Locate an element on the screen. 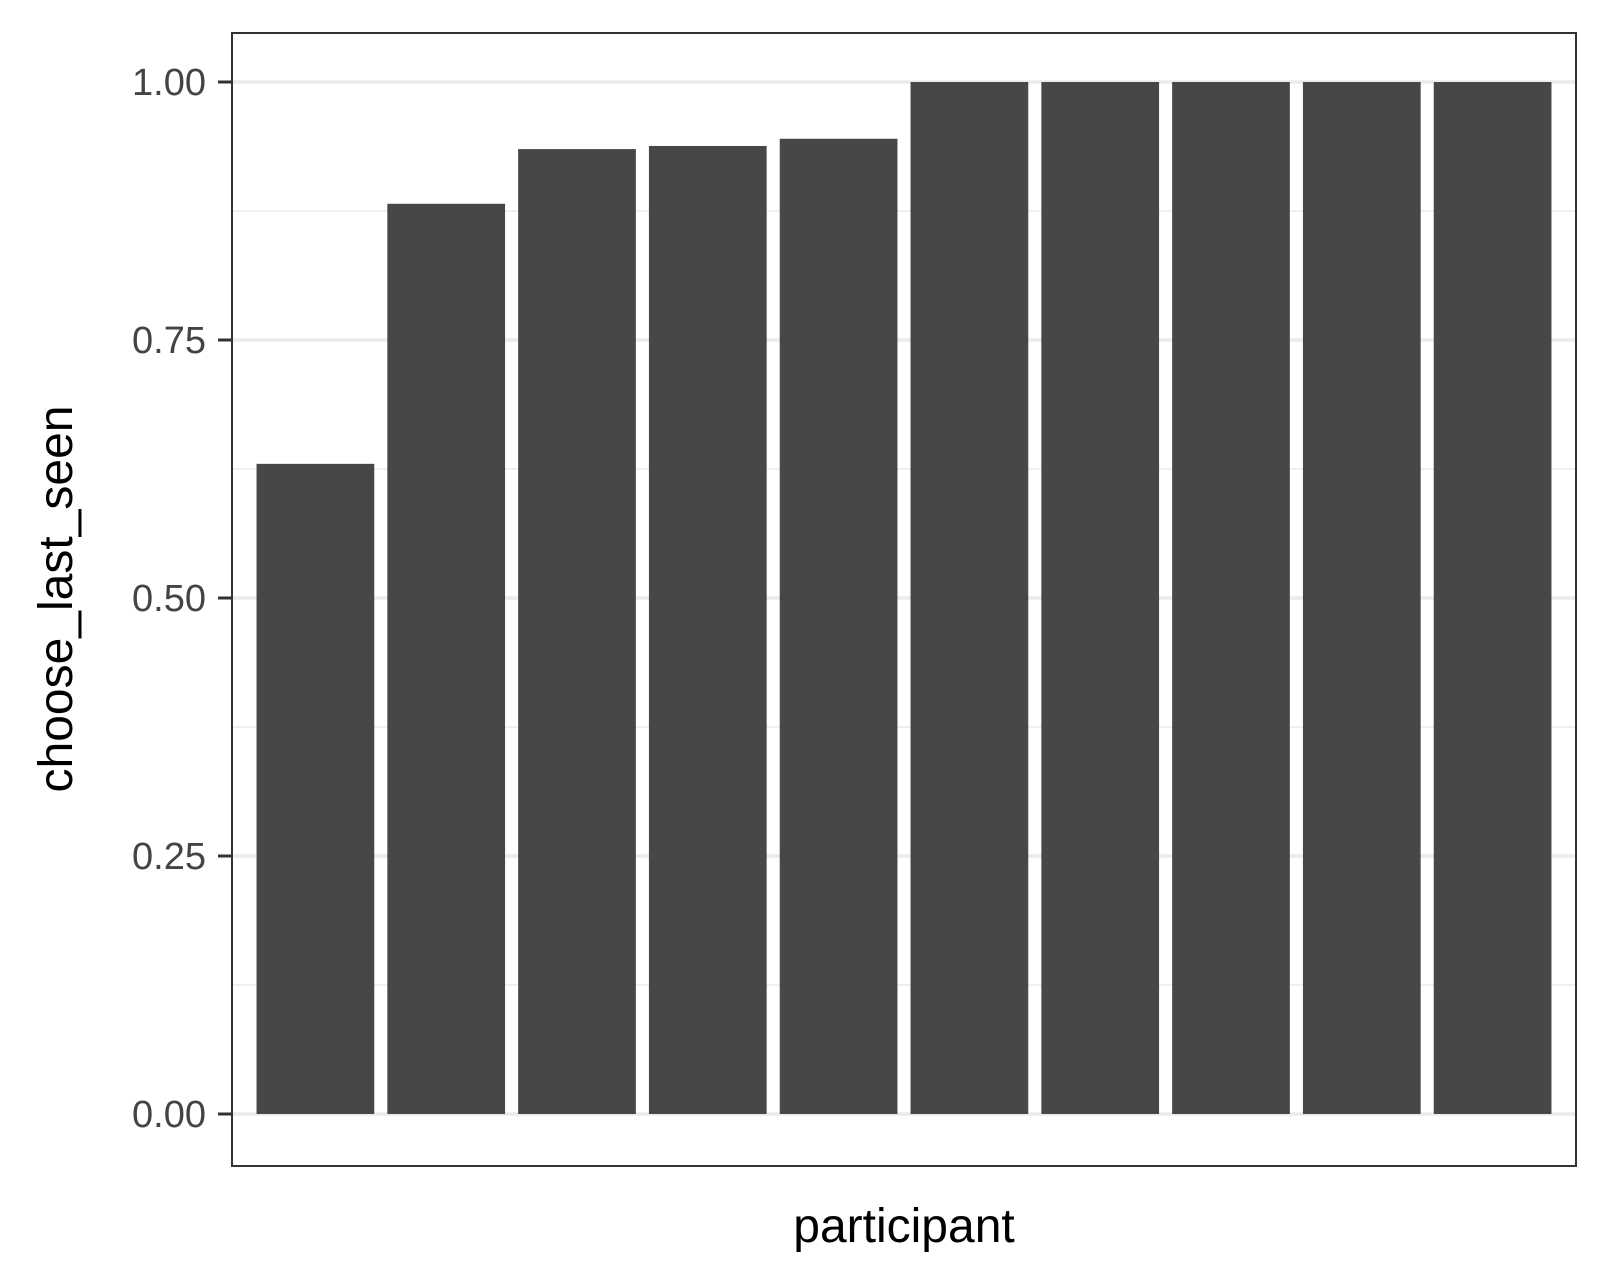 The image size is (1600, 1280). y-tick-label-2: 0.50 is located at coordinates (169, 599).